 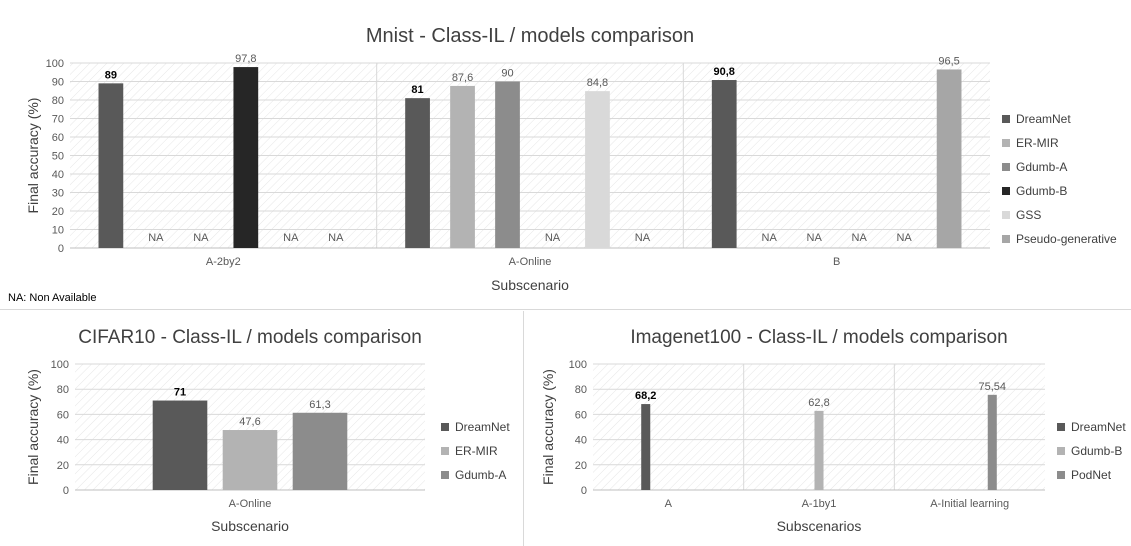 What do you see at coordinates (819, 526) in the screenshot?
I see `x-axis-label: Subscenarios` at bounding box center [819, 526].